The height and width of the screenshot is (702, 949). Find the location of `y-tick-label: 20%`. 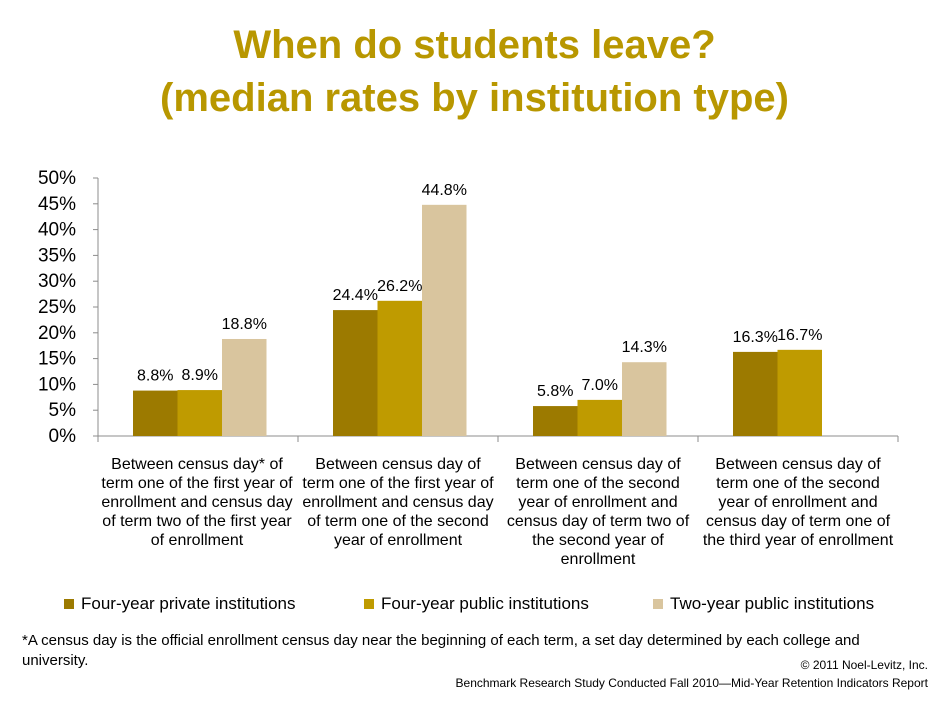

y-tick-label: 20% is located at coordinates (57, 333).